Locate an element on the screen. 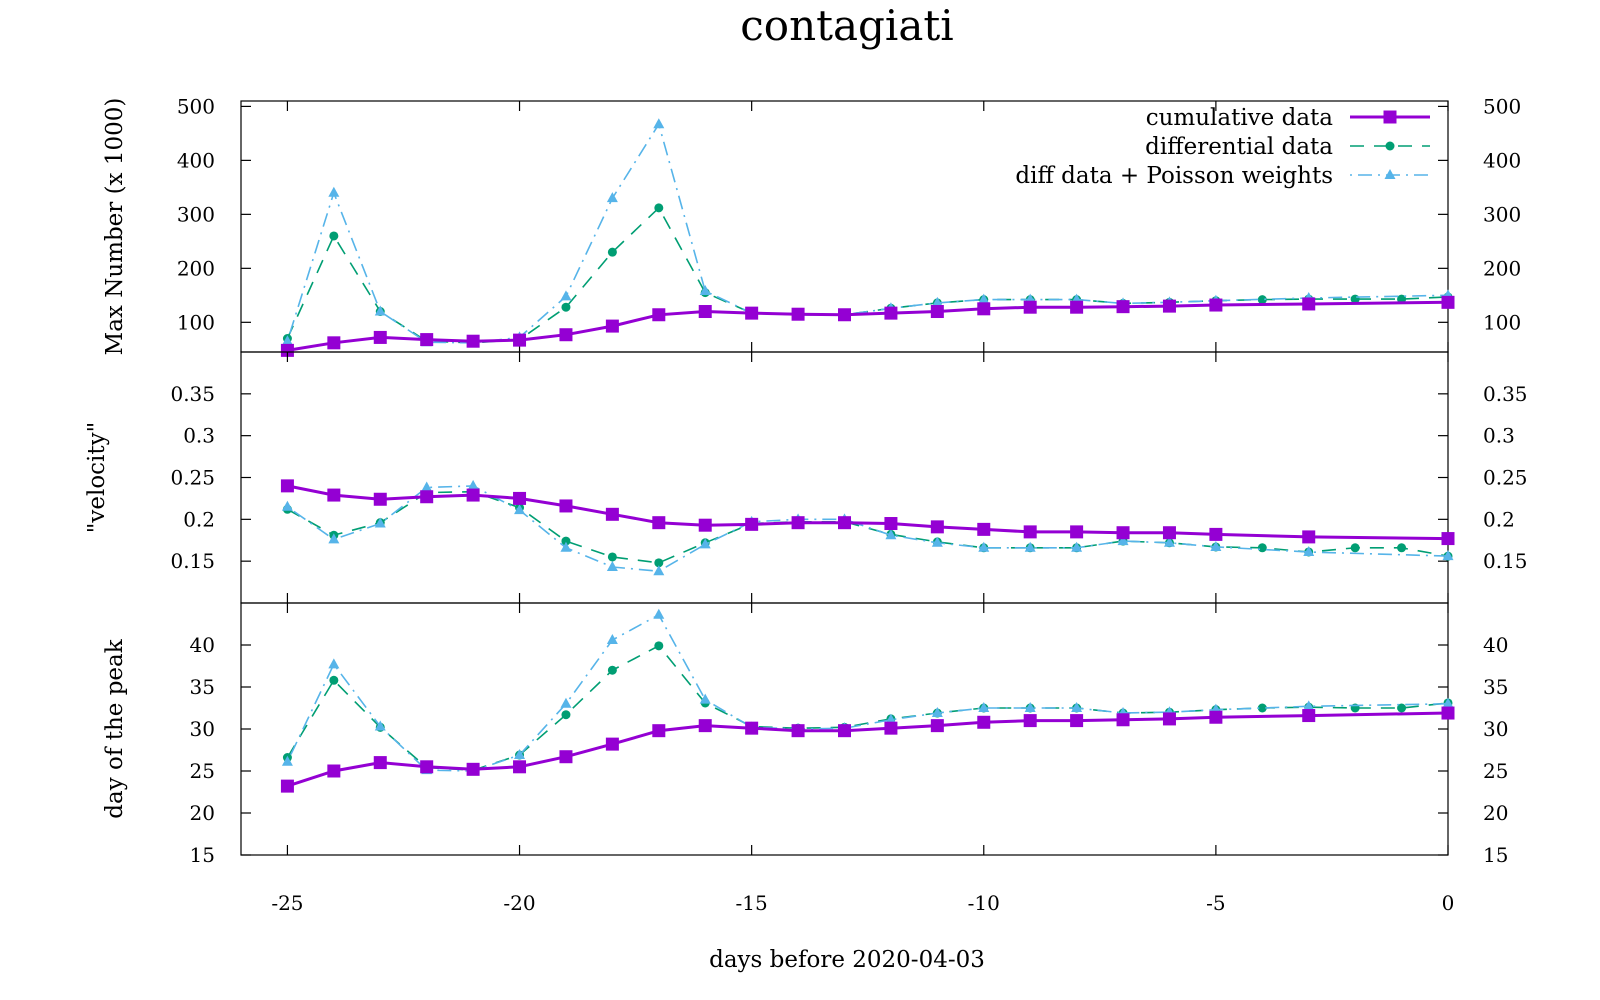 The height and width of the screenshot is (1000, 1600). y-tick-label-right: 30 is located at coordinates (1495, 729).